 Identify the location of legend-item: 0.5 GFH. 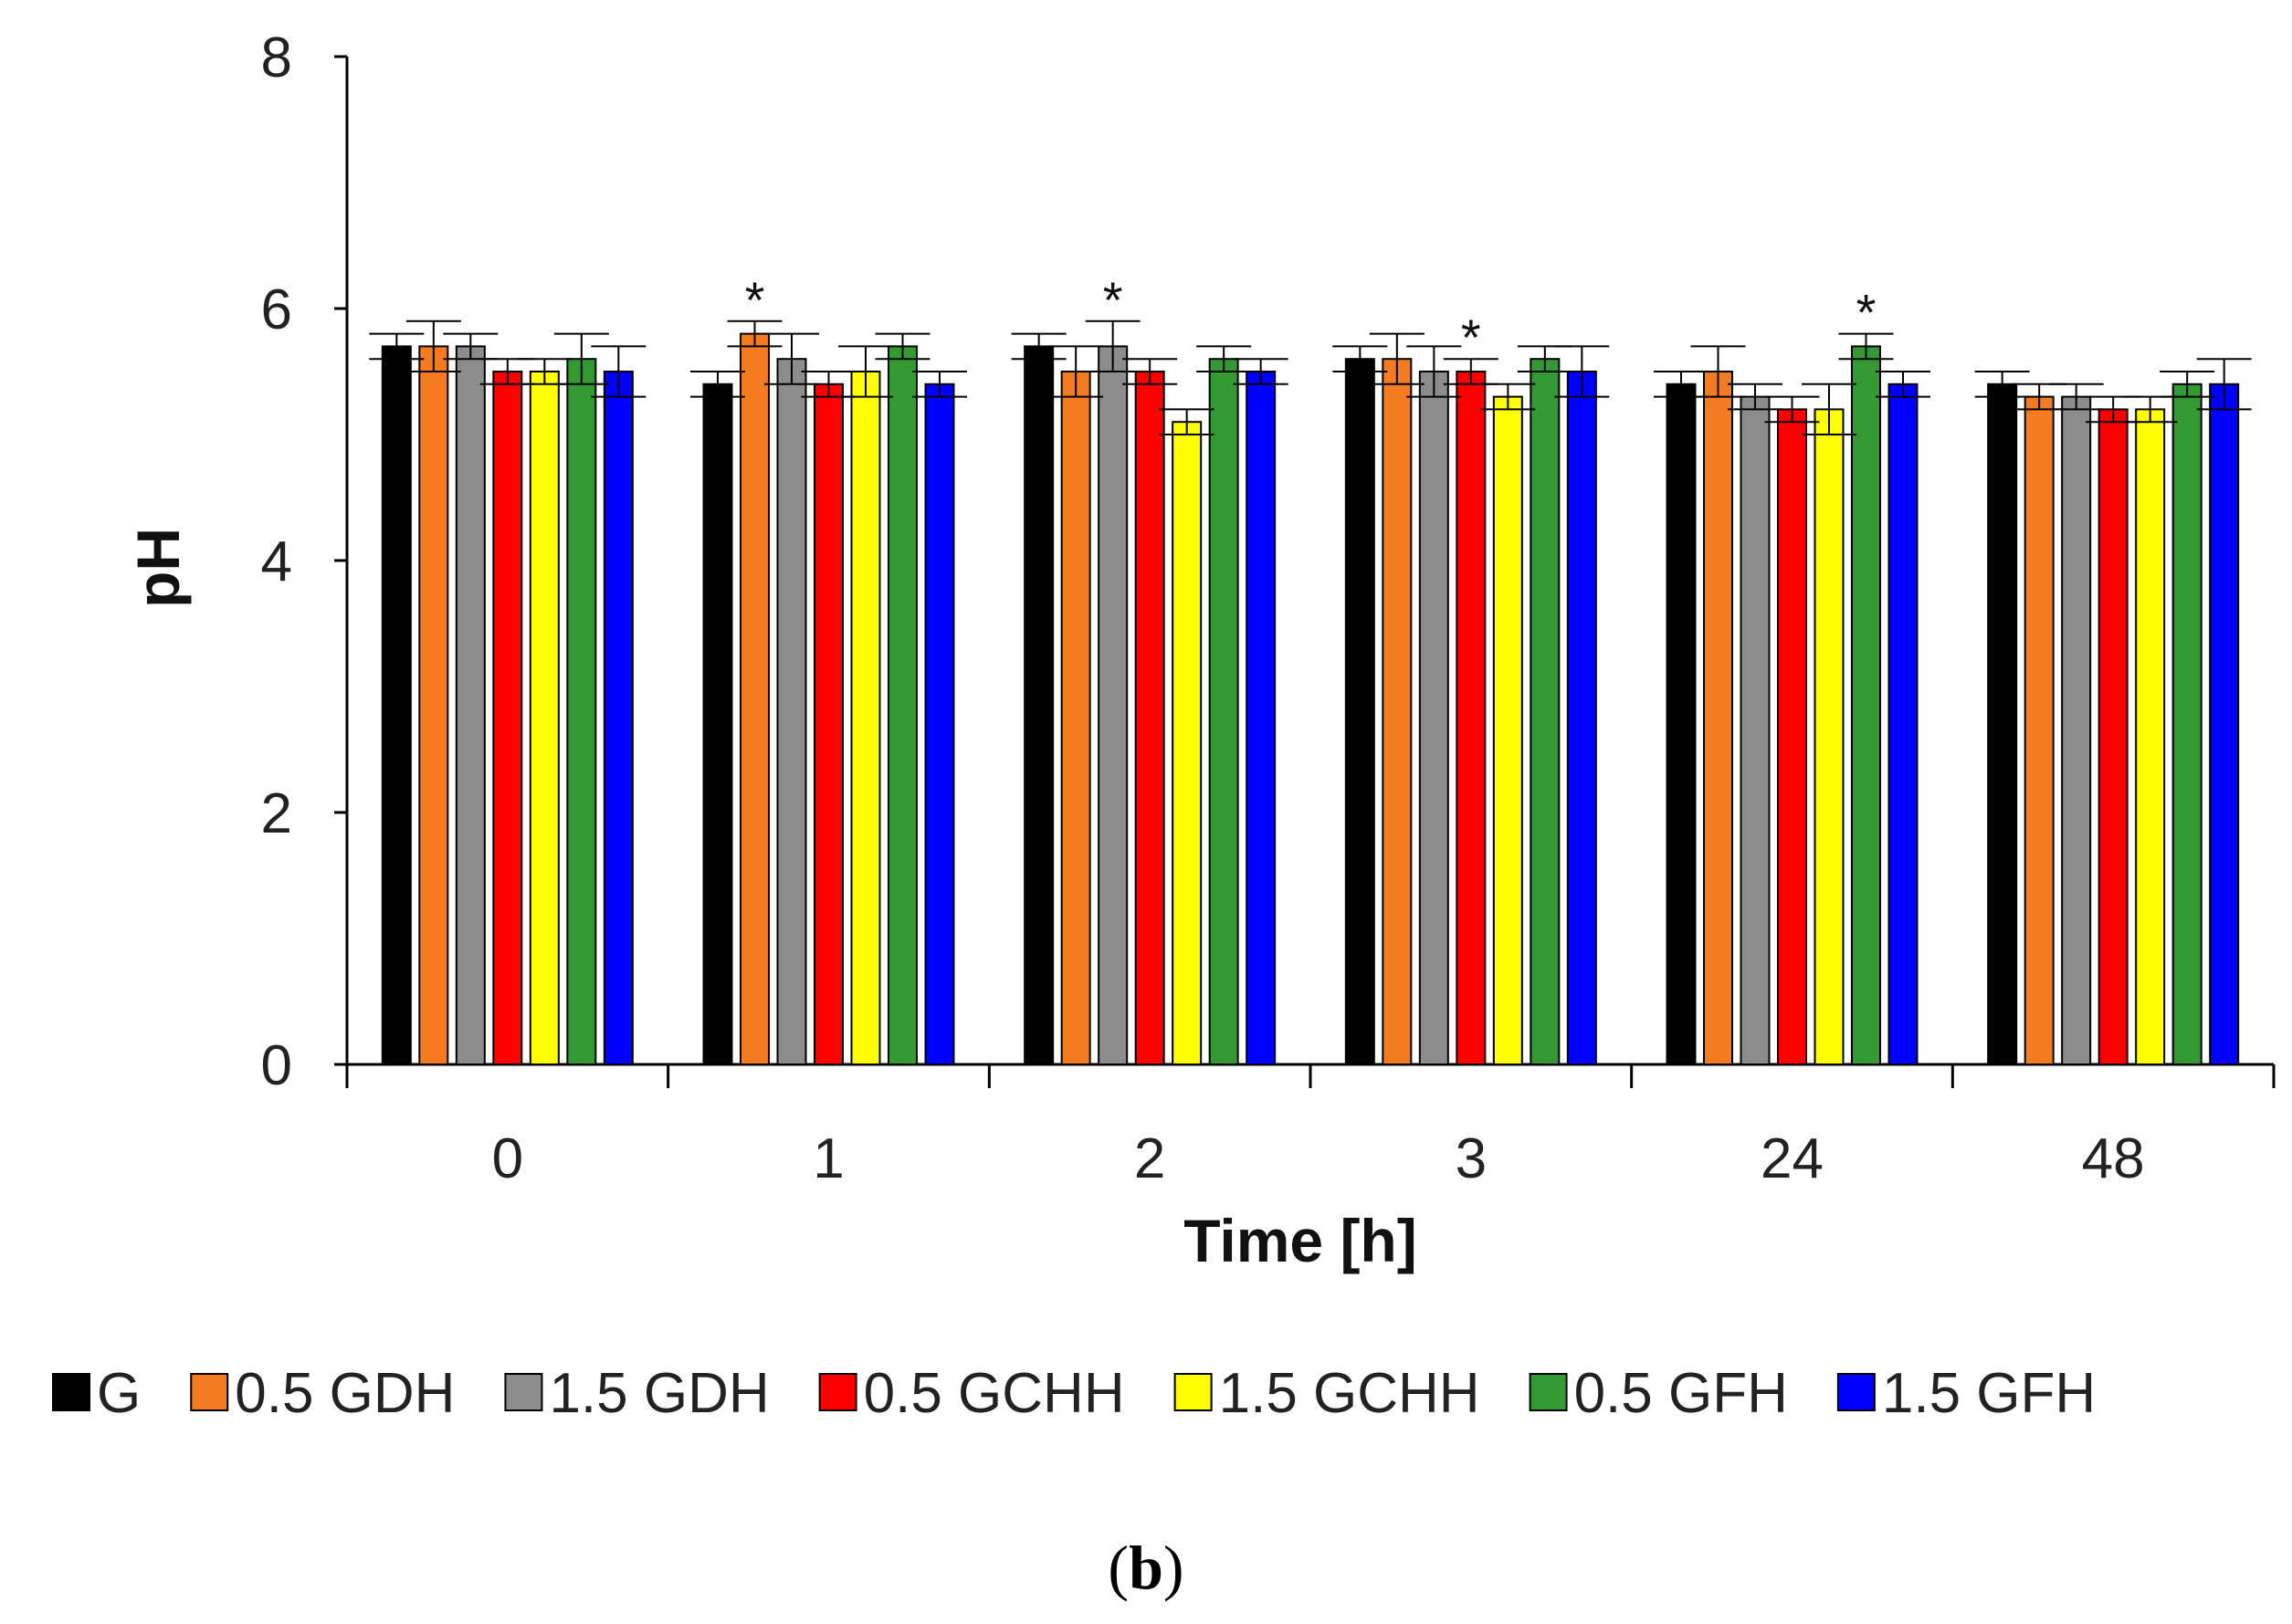
(1658, 1393).